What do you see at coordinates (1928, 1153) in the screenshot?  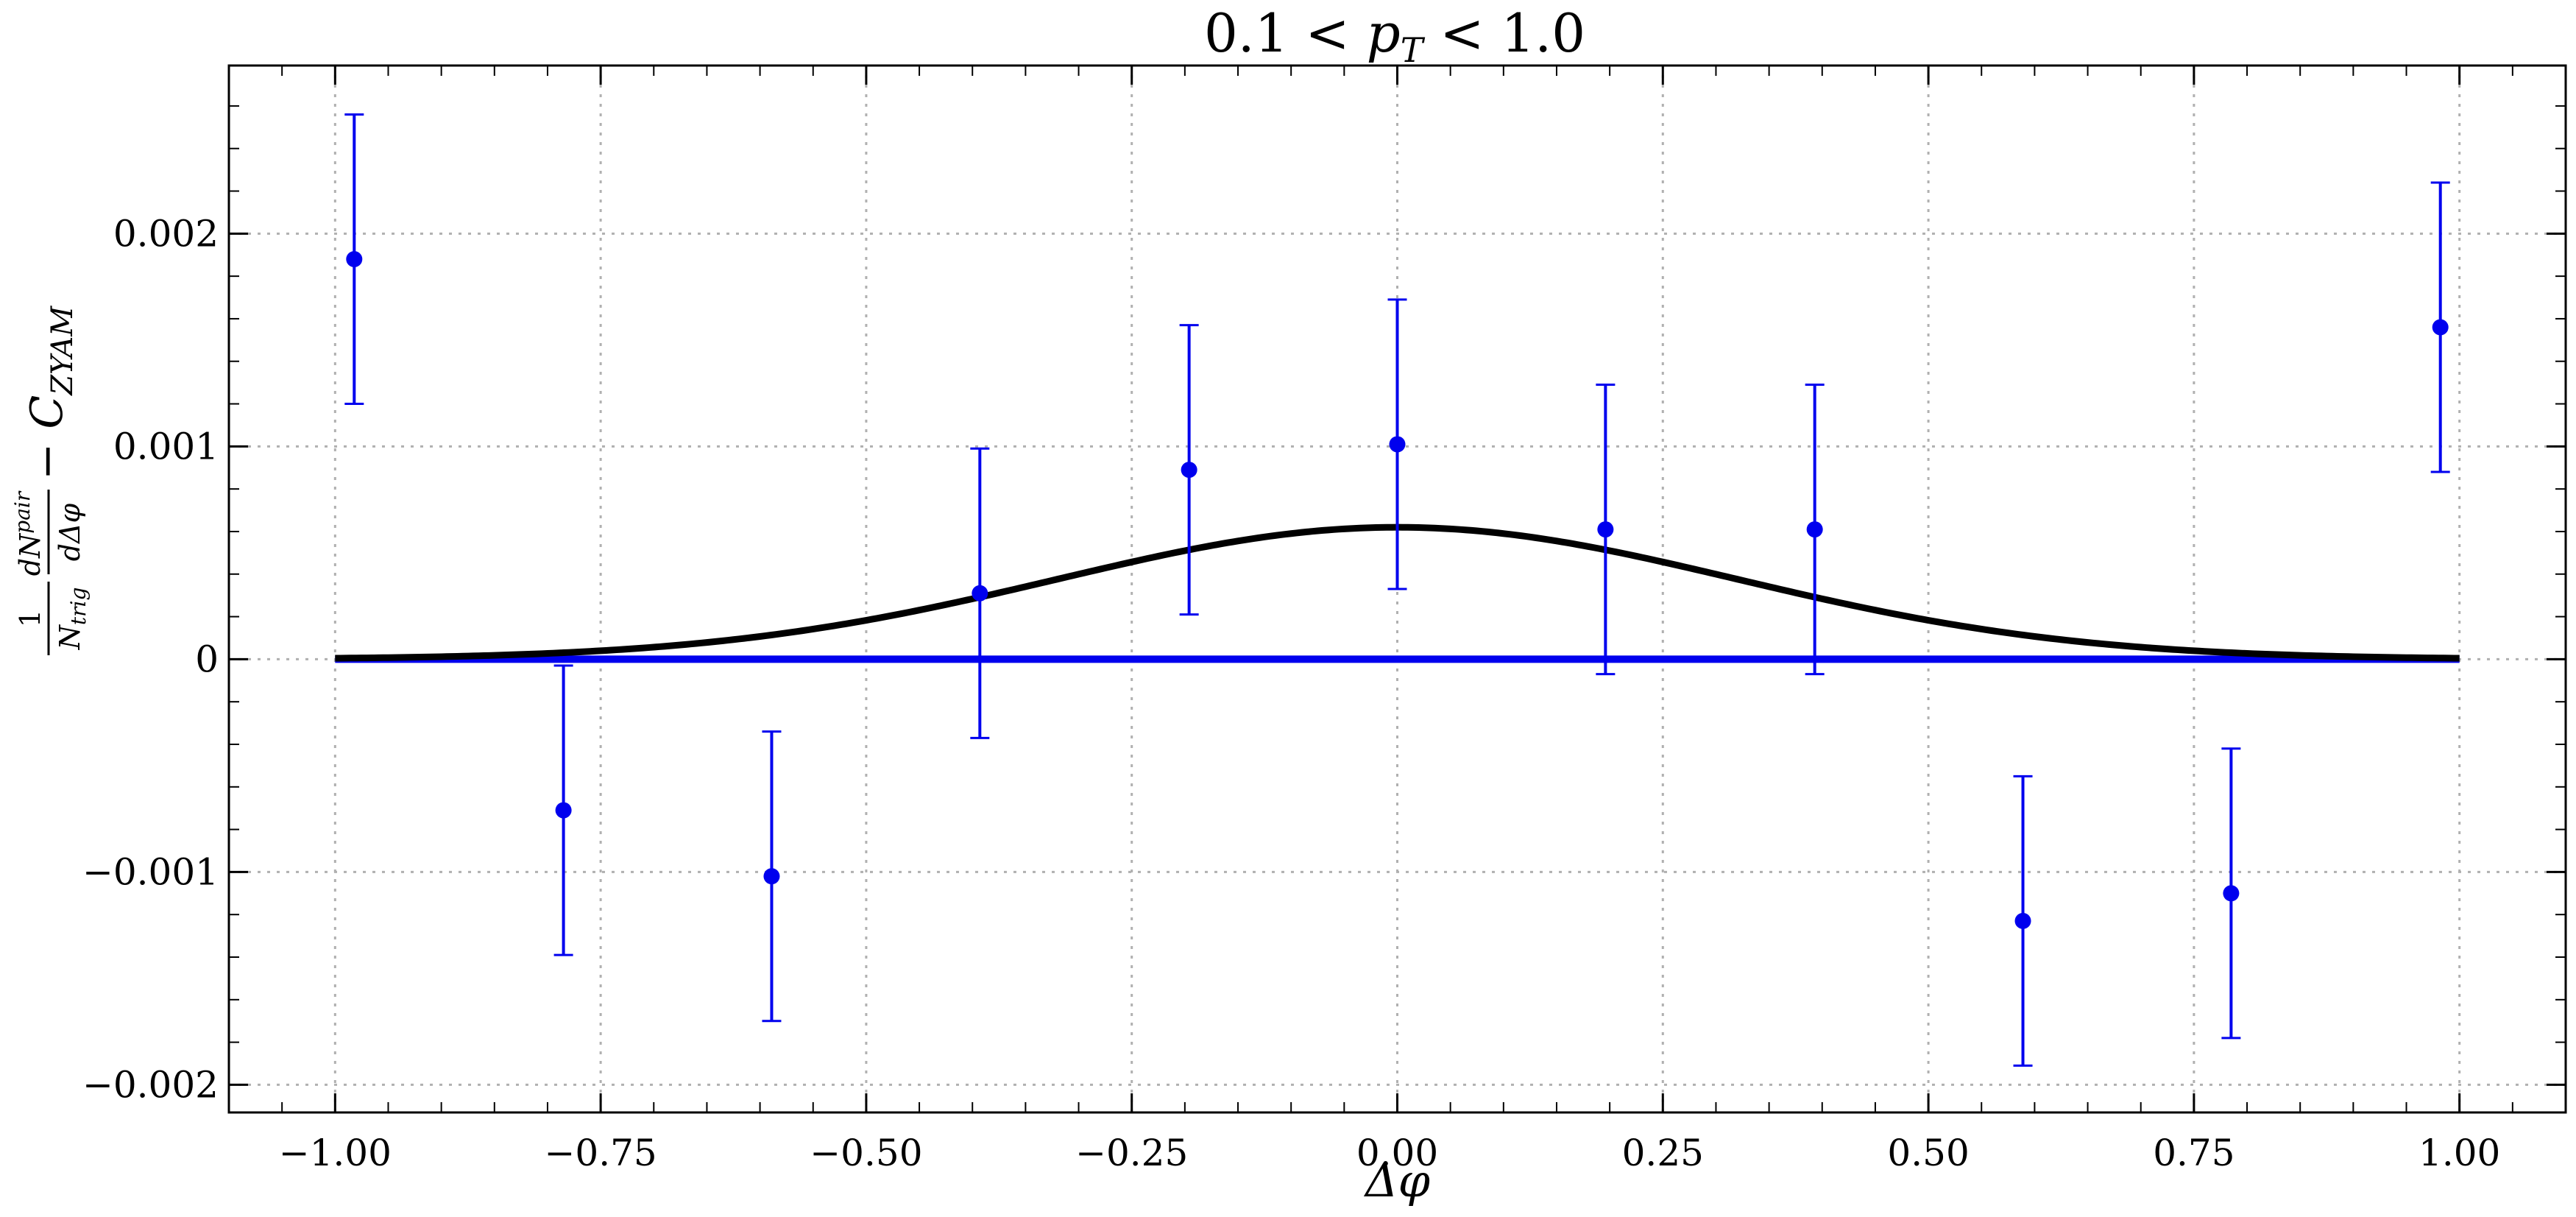 I see `x-tick-label: 0.50` at bounding box center [1928, 1153].